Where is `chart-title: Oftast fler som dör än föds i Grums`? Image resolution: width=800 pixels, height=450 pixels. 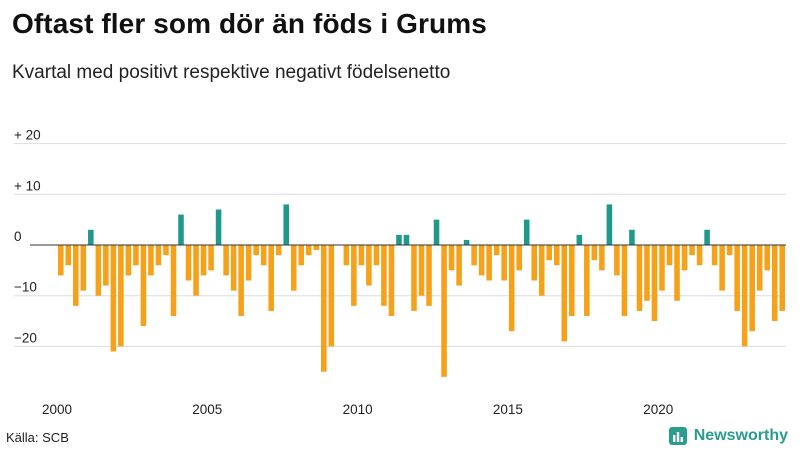
chart-title: Oftast fler som dör än föds i Grums is located at coordinates (249, 23).